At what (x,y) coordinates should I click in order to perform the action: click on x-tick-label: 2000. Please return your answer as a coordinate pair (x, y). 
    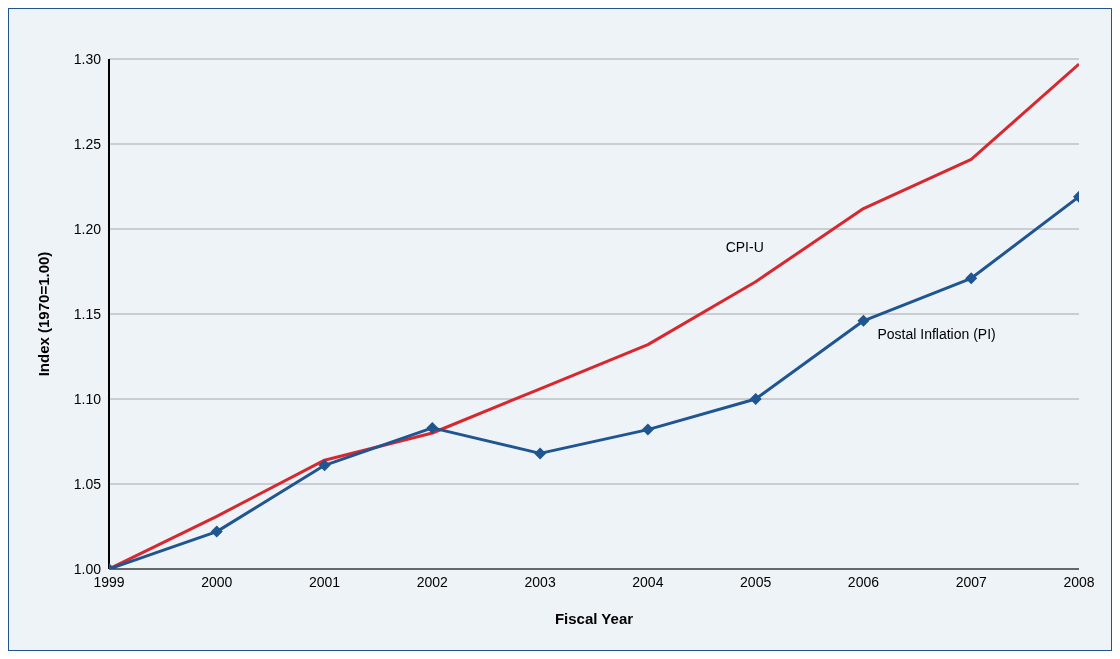
    Looking at the image, I should click on (217, 581).